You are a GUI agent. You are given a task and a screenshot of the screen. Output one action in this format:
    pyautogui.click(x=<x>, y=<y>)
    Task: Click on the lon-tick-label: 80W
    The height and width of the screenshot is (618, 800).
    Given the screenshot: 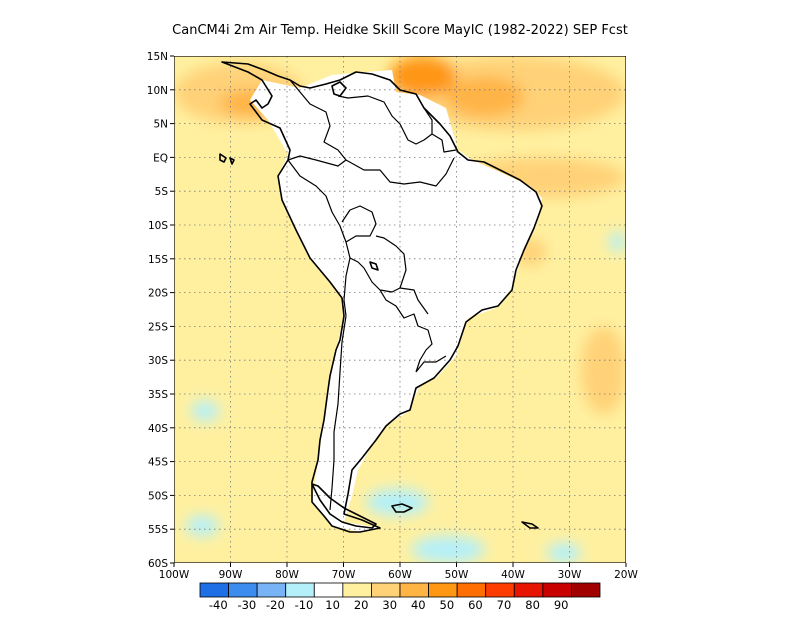 What is the action you would take?
    pyautogui.click(x=287, y=575)
    